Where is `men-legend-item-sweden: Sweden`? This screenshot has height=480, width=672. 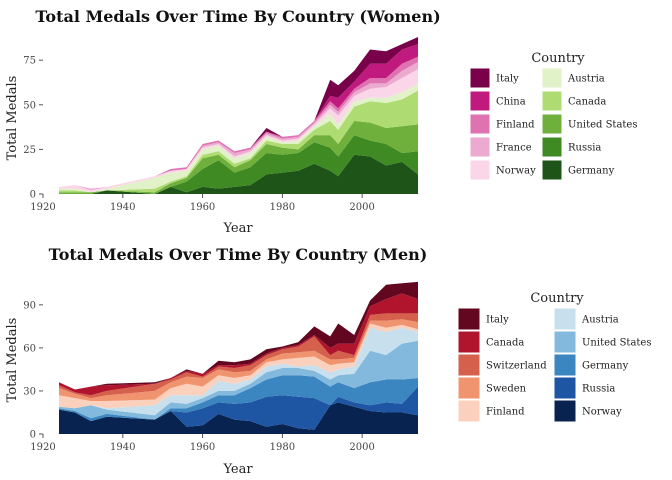 men-legend-item-sweden: Sweden is located at coordinates (492, 388).